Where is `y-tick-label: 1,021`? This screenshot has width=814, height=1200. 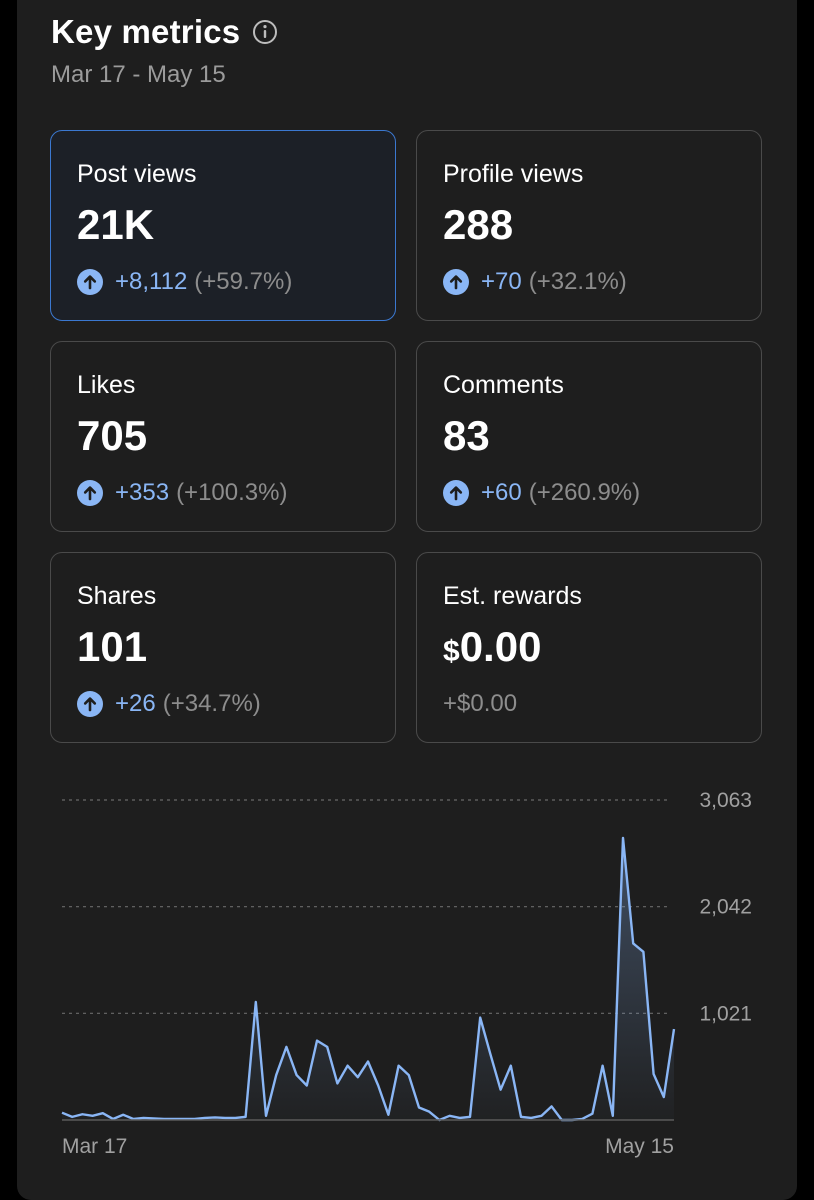
y-tick-label: 1,021 is located at coordinates (725, 1013).